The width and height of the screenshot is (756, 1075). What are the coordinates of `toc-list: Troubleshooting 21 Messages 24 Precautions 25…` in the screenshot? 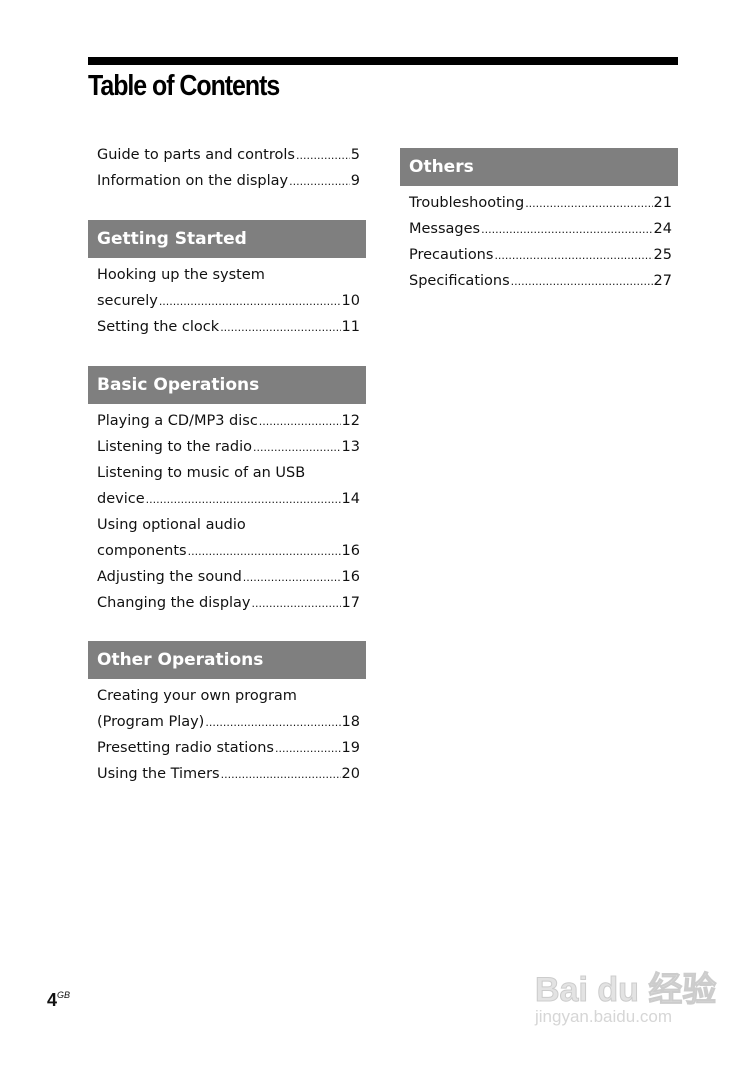 It's located at (539, 242).